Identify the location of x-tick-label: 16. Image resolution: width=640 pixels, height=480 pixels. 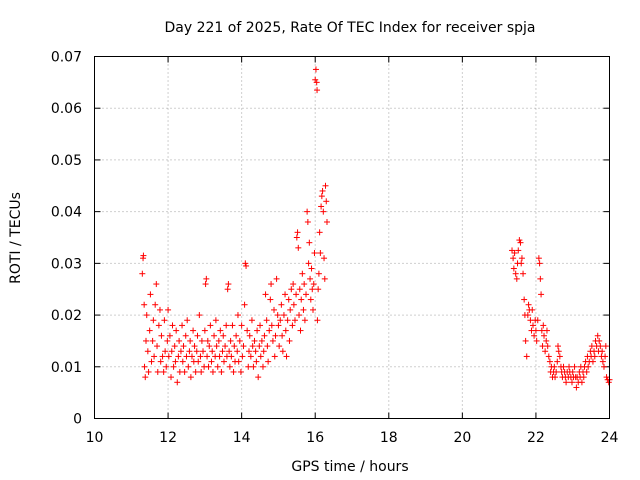
(315, 438).